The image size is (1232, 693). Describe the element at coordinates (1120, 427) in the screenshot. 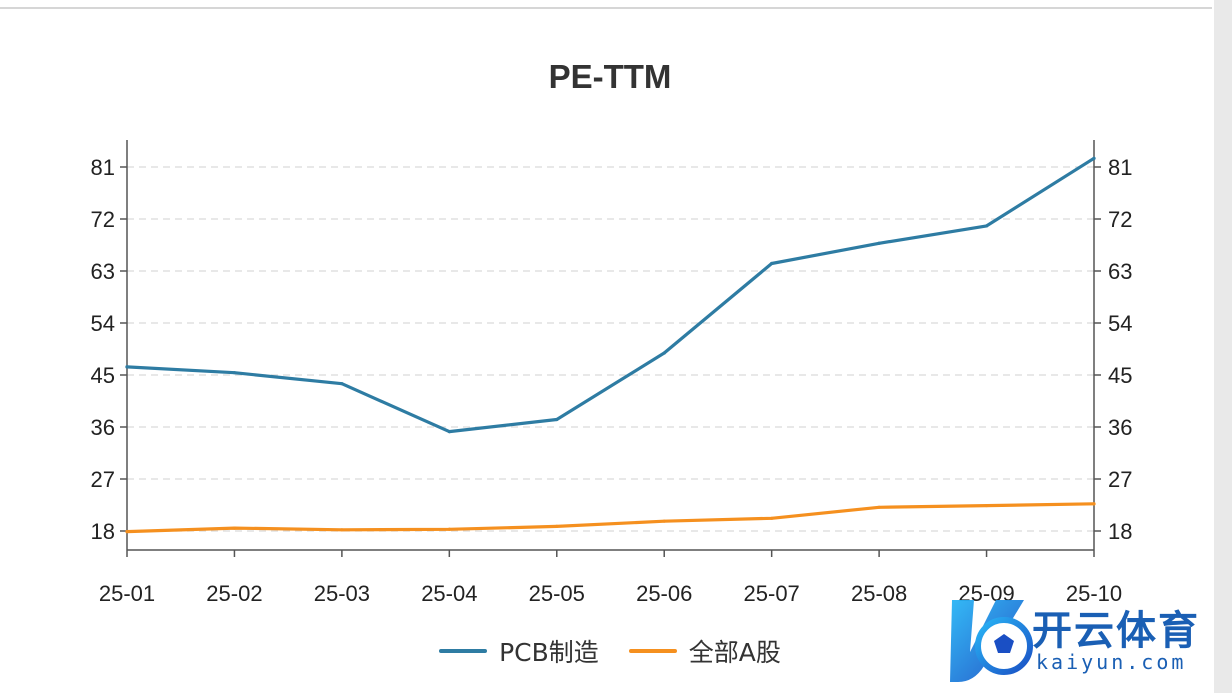

I see `right-tick-label: 36` at that location.